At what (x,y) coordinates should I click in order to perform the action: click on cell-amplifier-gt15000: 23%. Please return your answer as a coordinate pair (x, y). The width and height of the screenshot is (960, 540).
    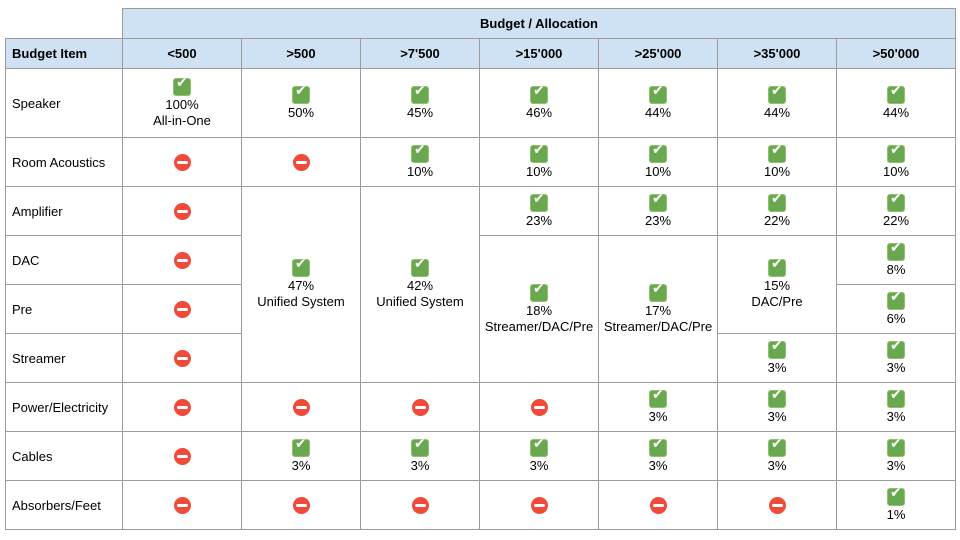
    Looking at the image, I should click on (539, 211).